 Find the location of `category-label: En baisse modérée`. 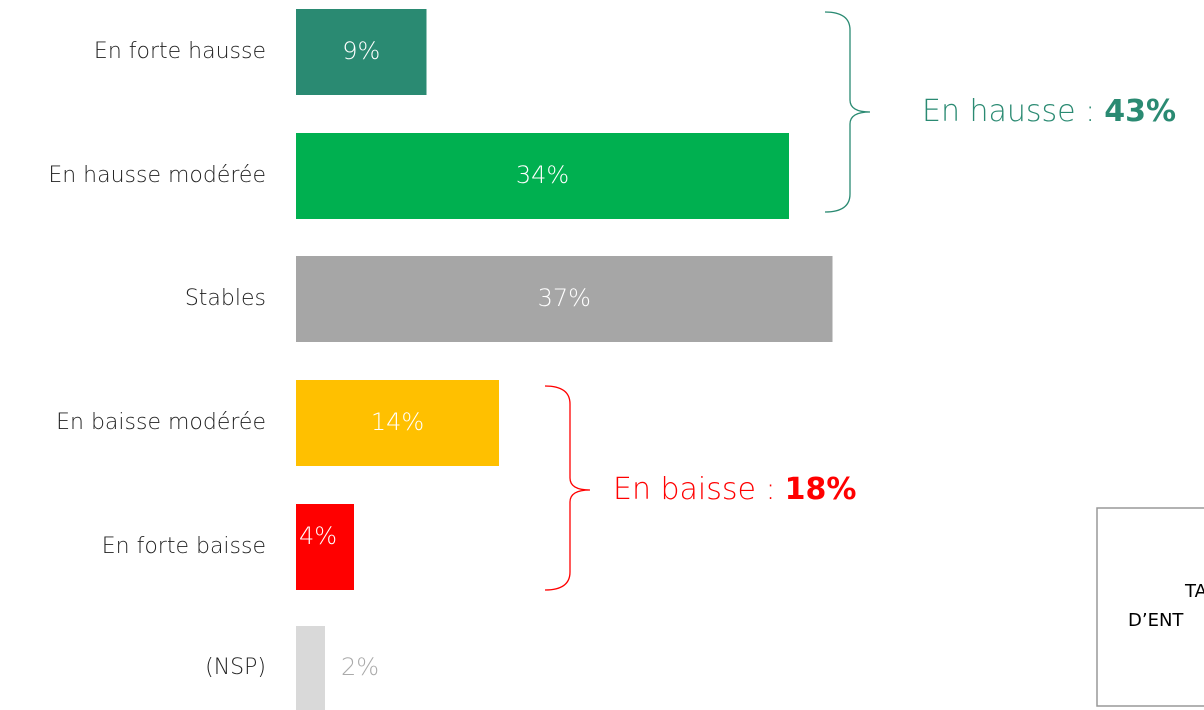

category-label: En baisse modérée is located at coordinates (161, 422).